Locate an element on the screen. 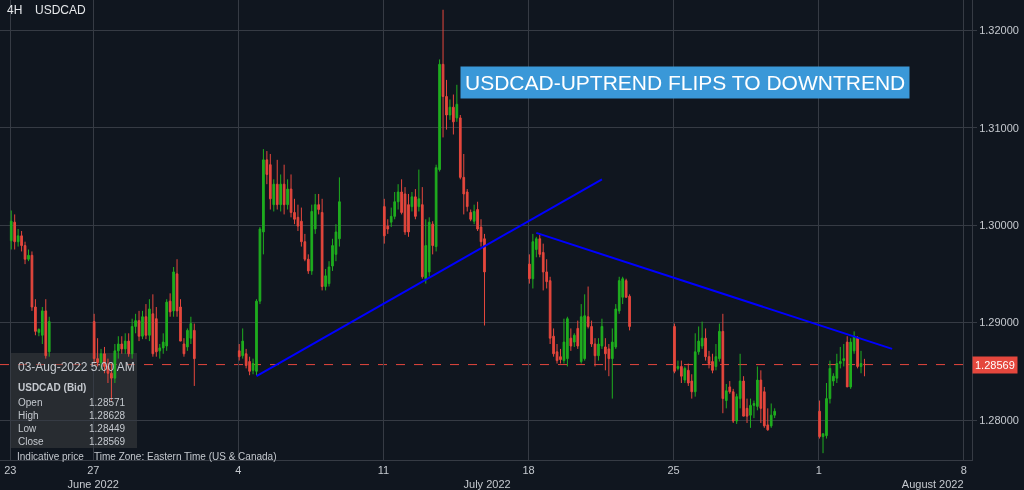  ref-line-label: 1.28569 is located at coordinates (995, 365).